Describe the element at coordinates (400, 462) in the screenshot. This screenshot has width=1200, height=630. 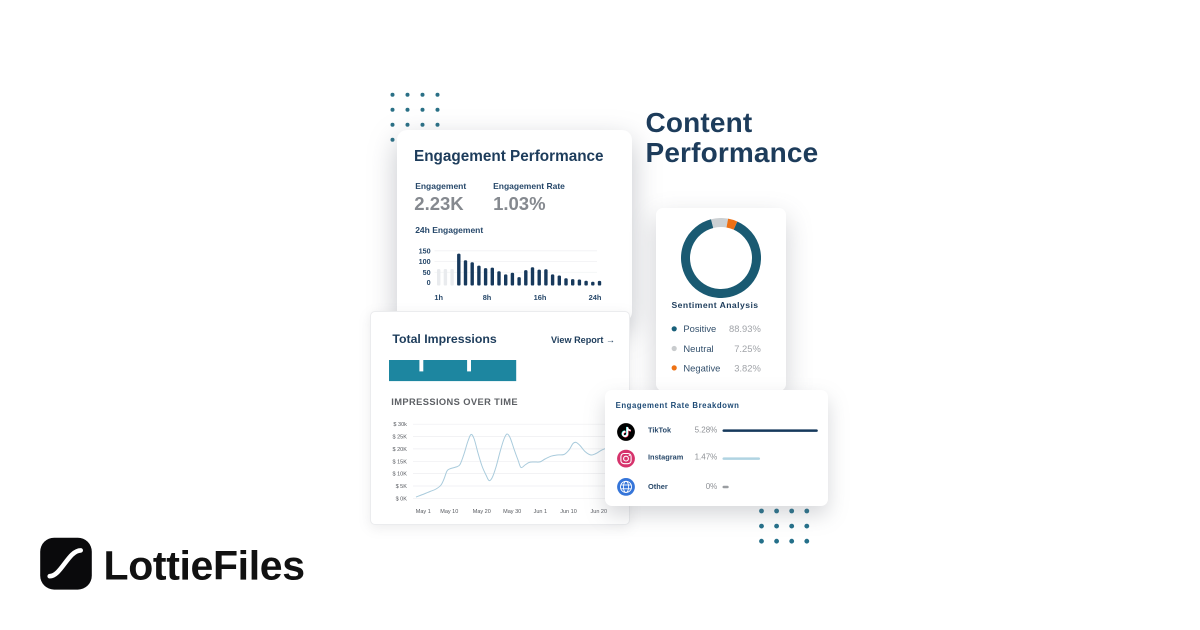
I see `svg-text: $ 15K` at that location.